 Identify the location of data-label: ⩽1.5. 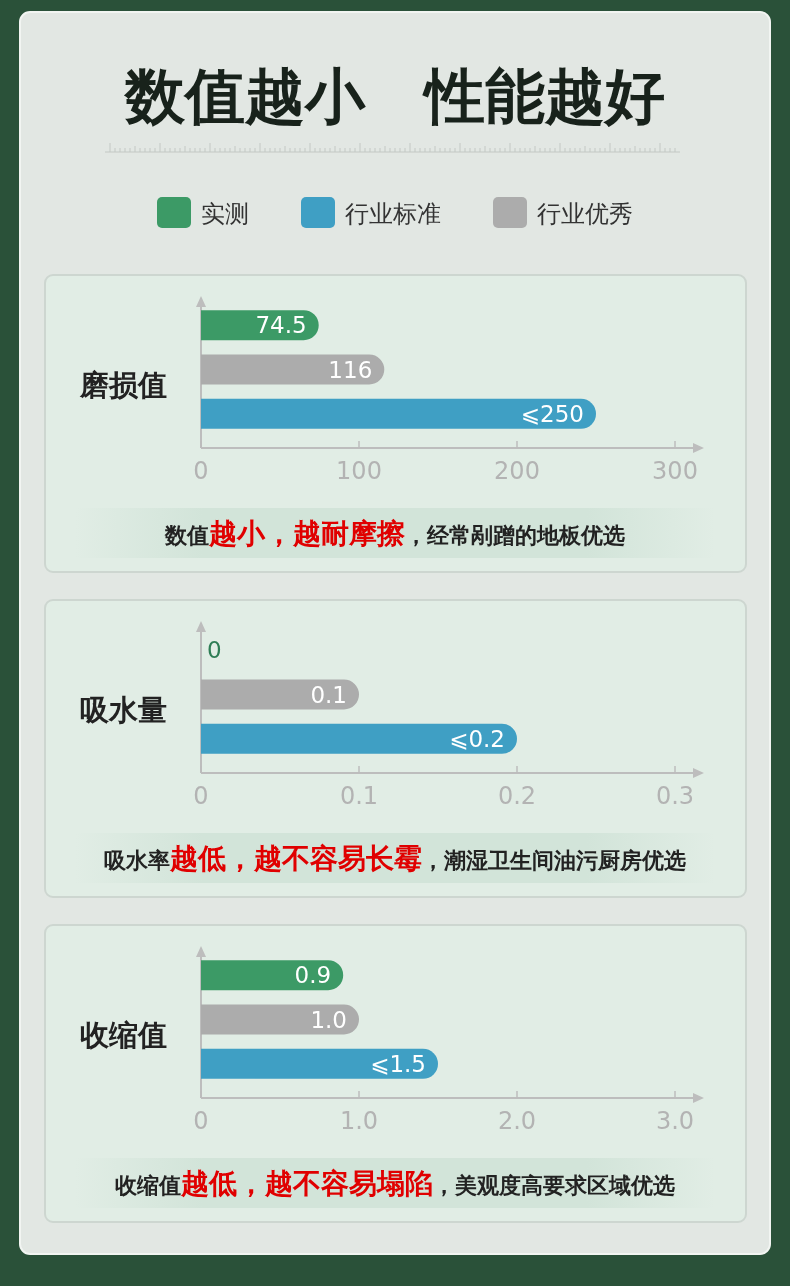
(398, 1063).